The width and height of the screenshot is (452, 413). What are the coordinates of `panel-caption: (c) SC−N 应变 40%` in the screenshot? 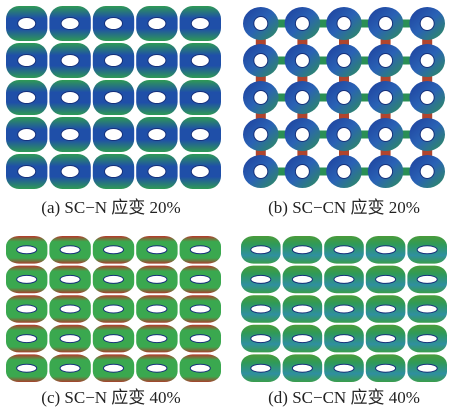 It's located at (110, 397).